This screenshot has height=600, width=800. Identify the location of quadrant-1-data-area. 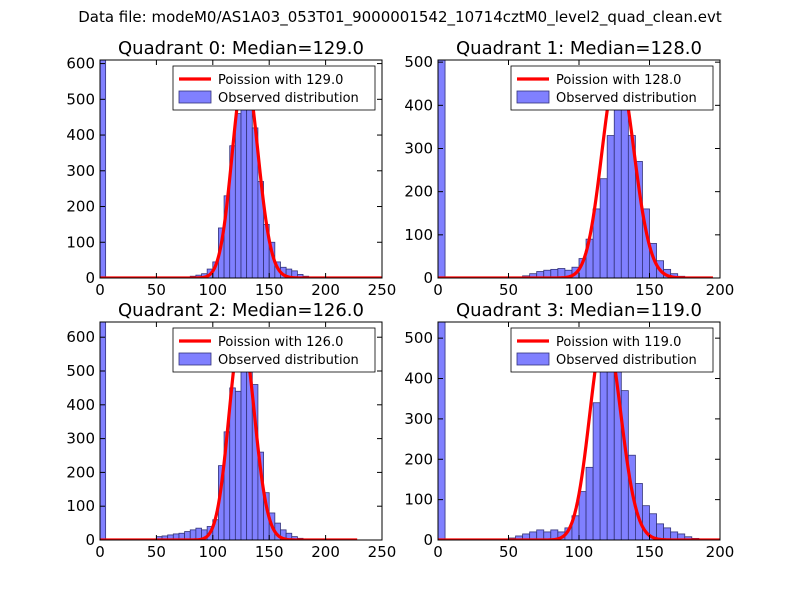
(576, 169).